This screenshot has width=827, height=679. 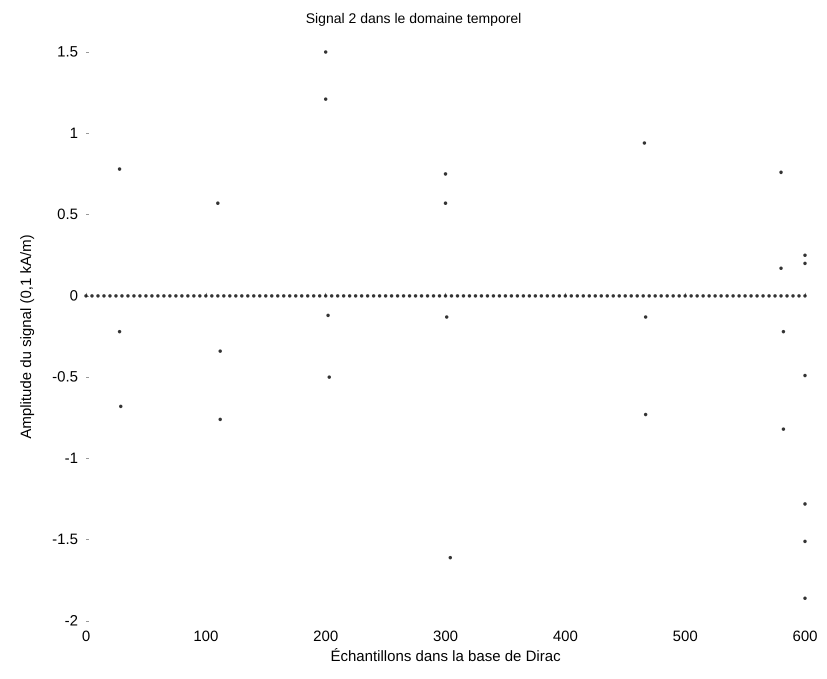 I want to click on y-tick-label: 0, so click(x=74, y=295).